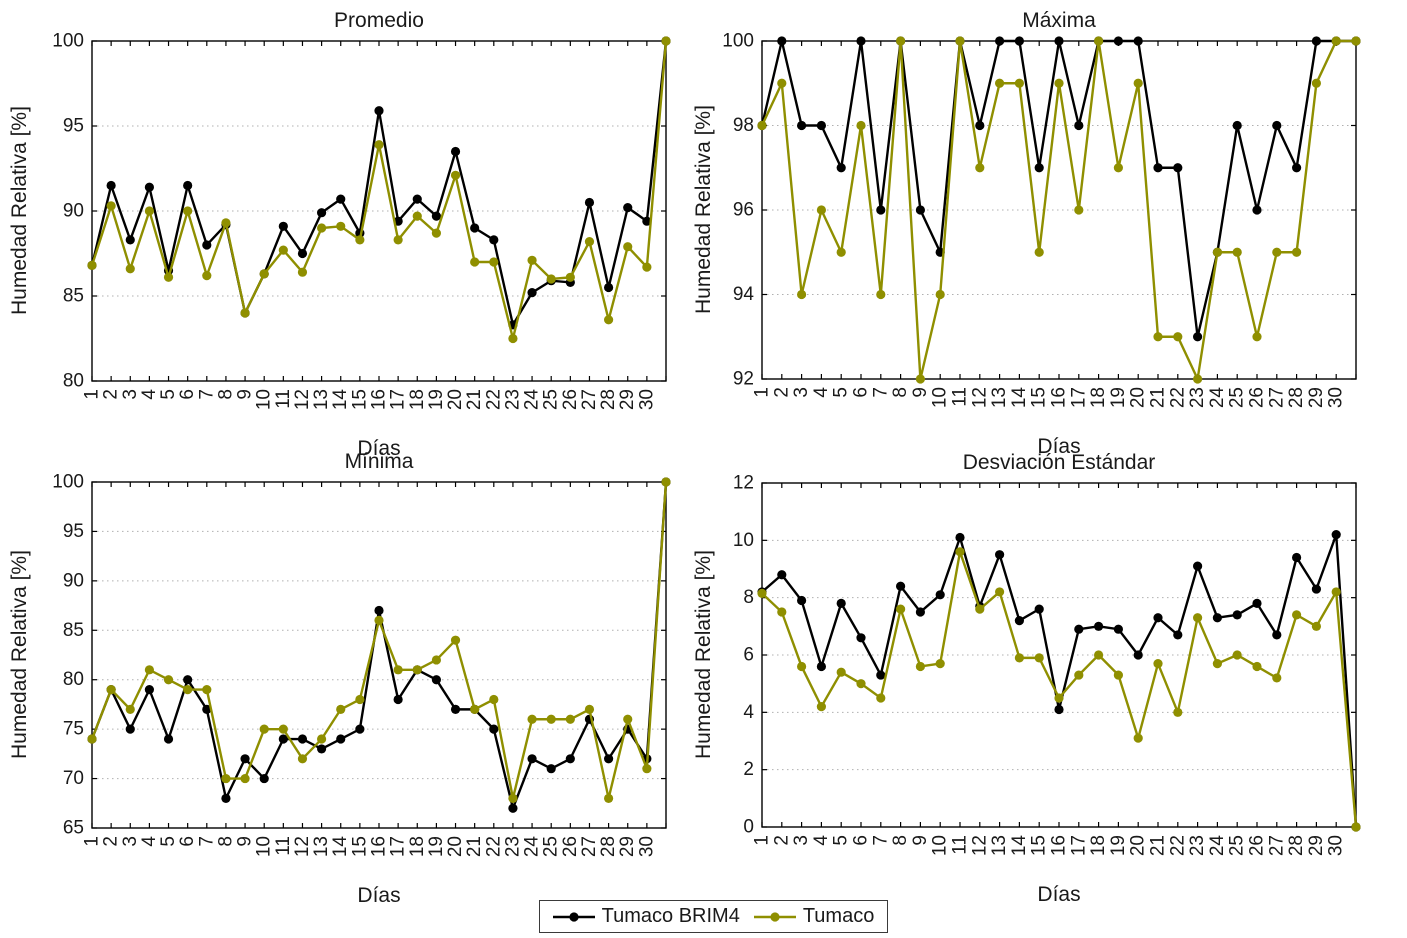 The height and width of the screenshot is (938, 1407). What do you see at coordinates (744, 294) in the screenshot?
I see `svg-text: 94` at bounding box center [744, 294].